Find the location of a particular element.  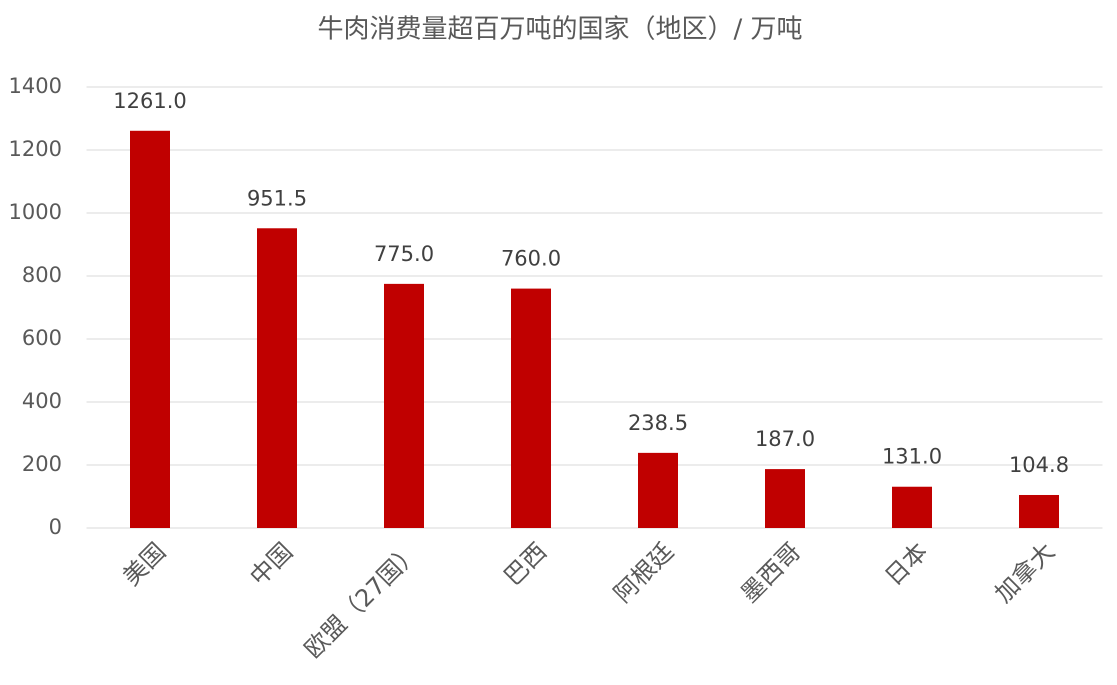

y-tick-label: 600 is located at coordinates (42, 338).